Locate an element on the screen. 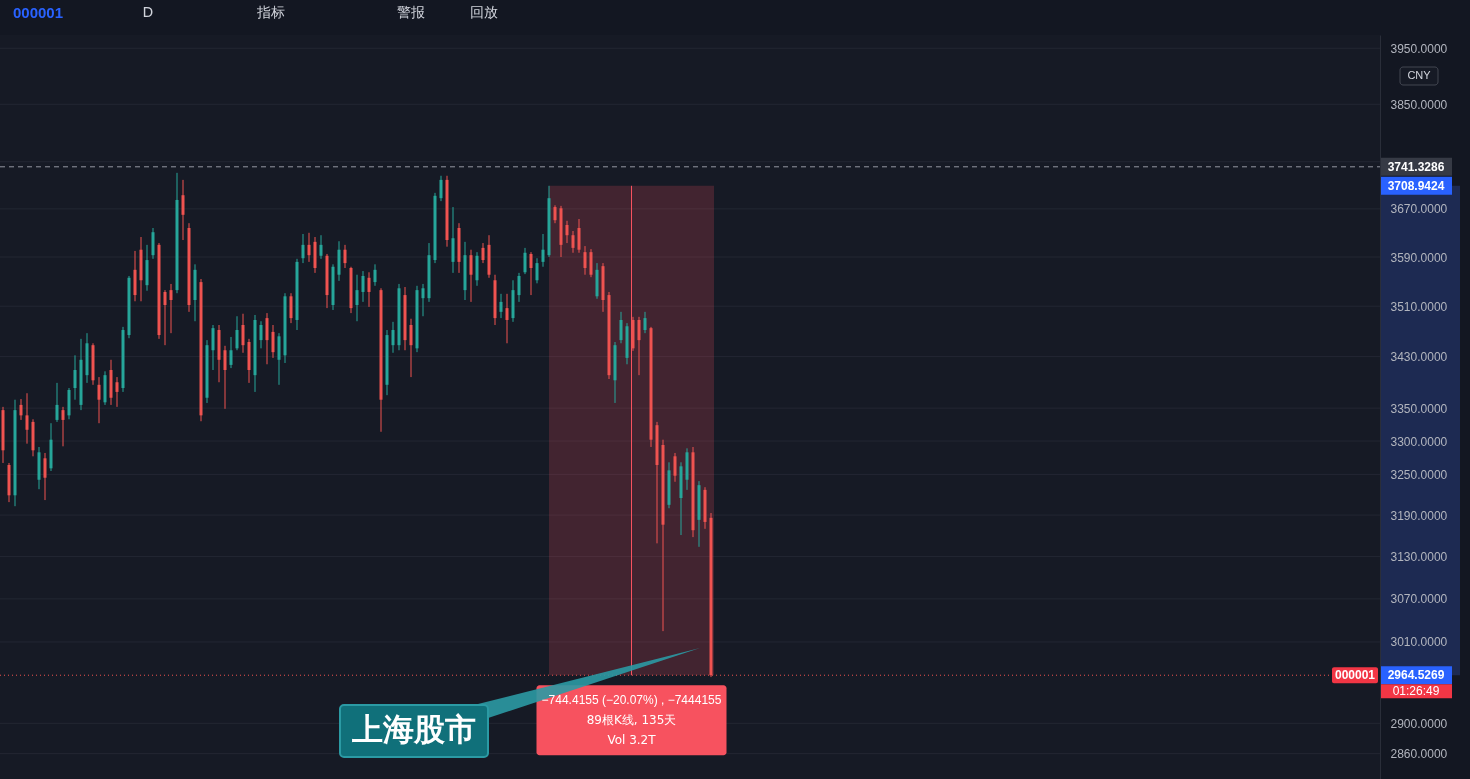  y-tick-label: 3250.0000 is located at coordinates (1419, 474).